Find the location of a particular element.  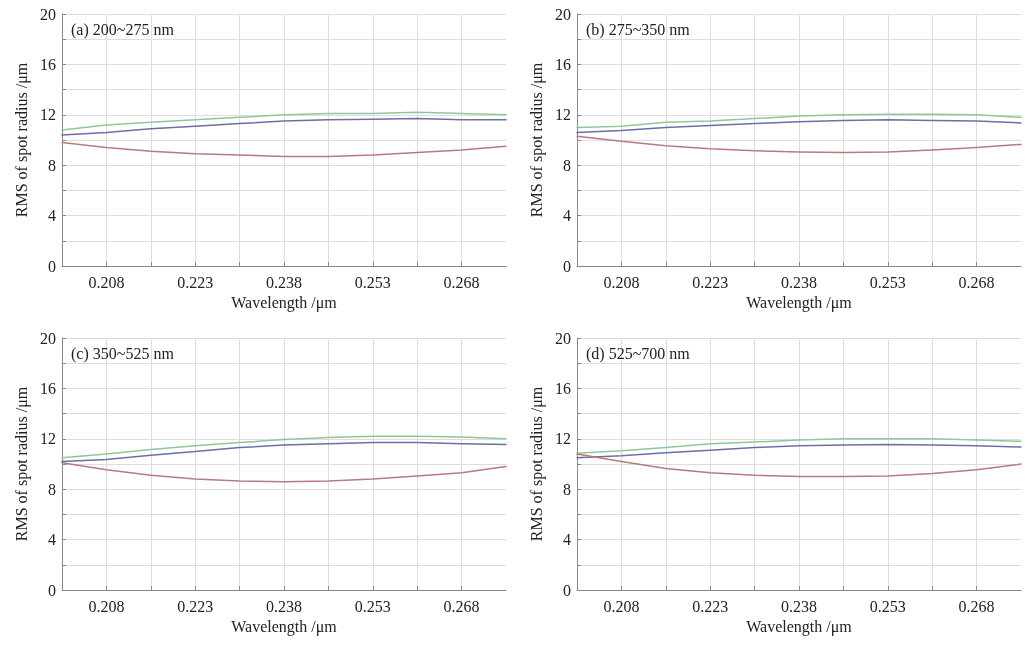

chart-title: (c) 350~525 nm is located at coordinates (123, 353).